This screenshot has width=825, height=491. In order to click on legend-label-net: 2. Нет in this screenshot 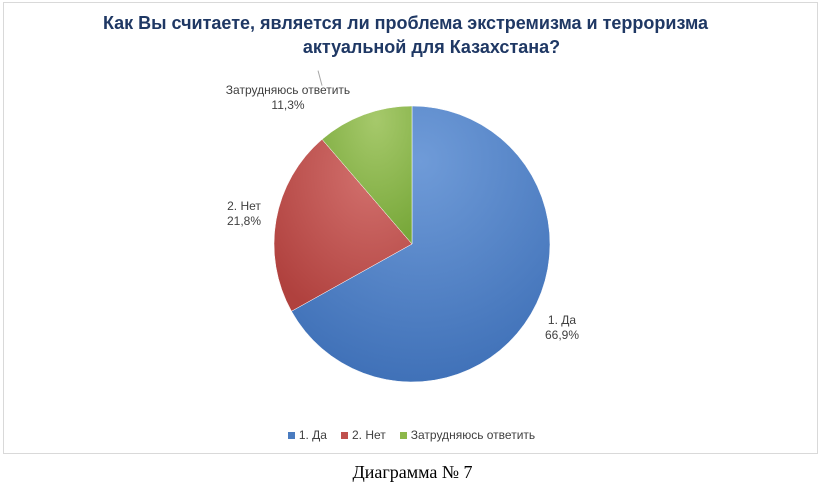, I will do `click(368, 435)`.